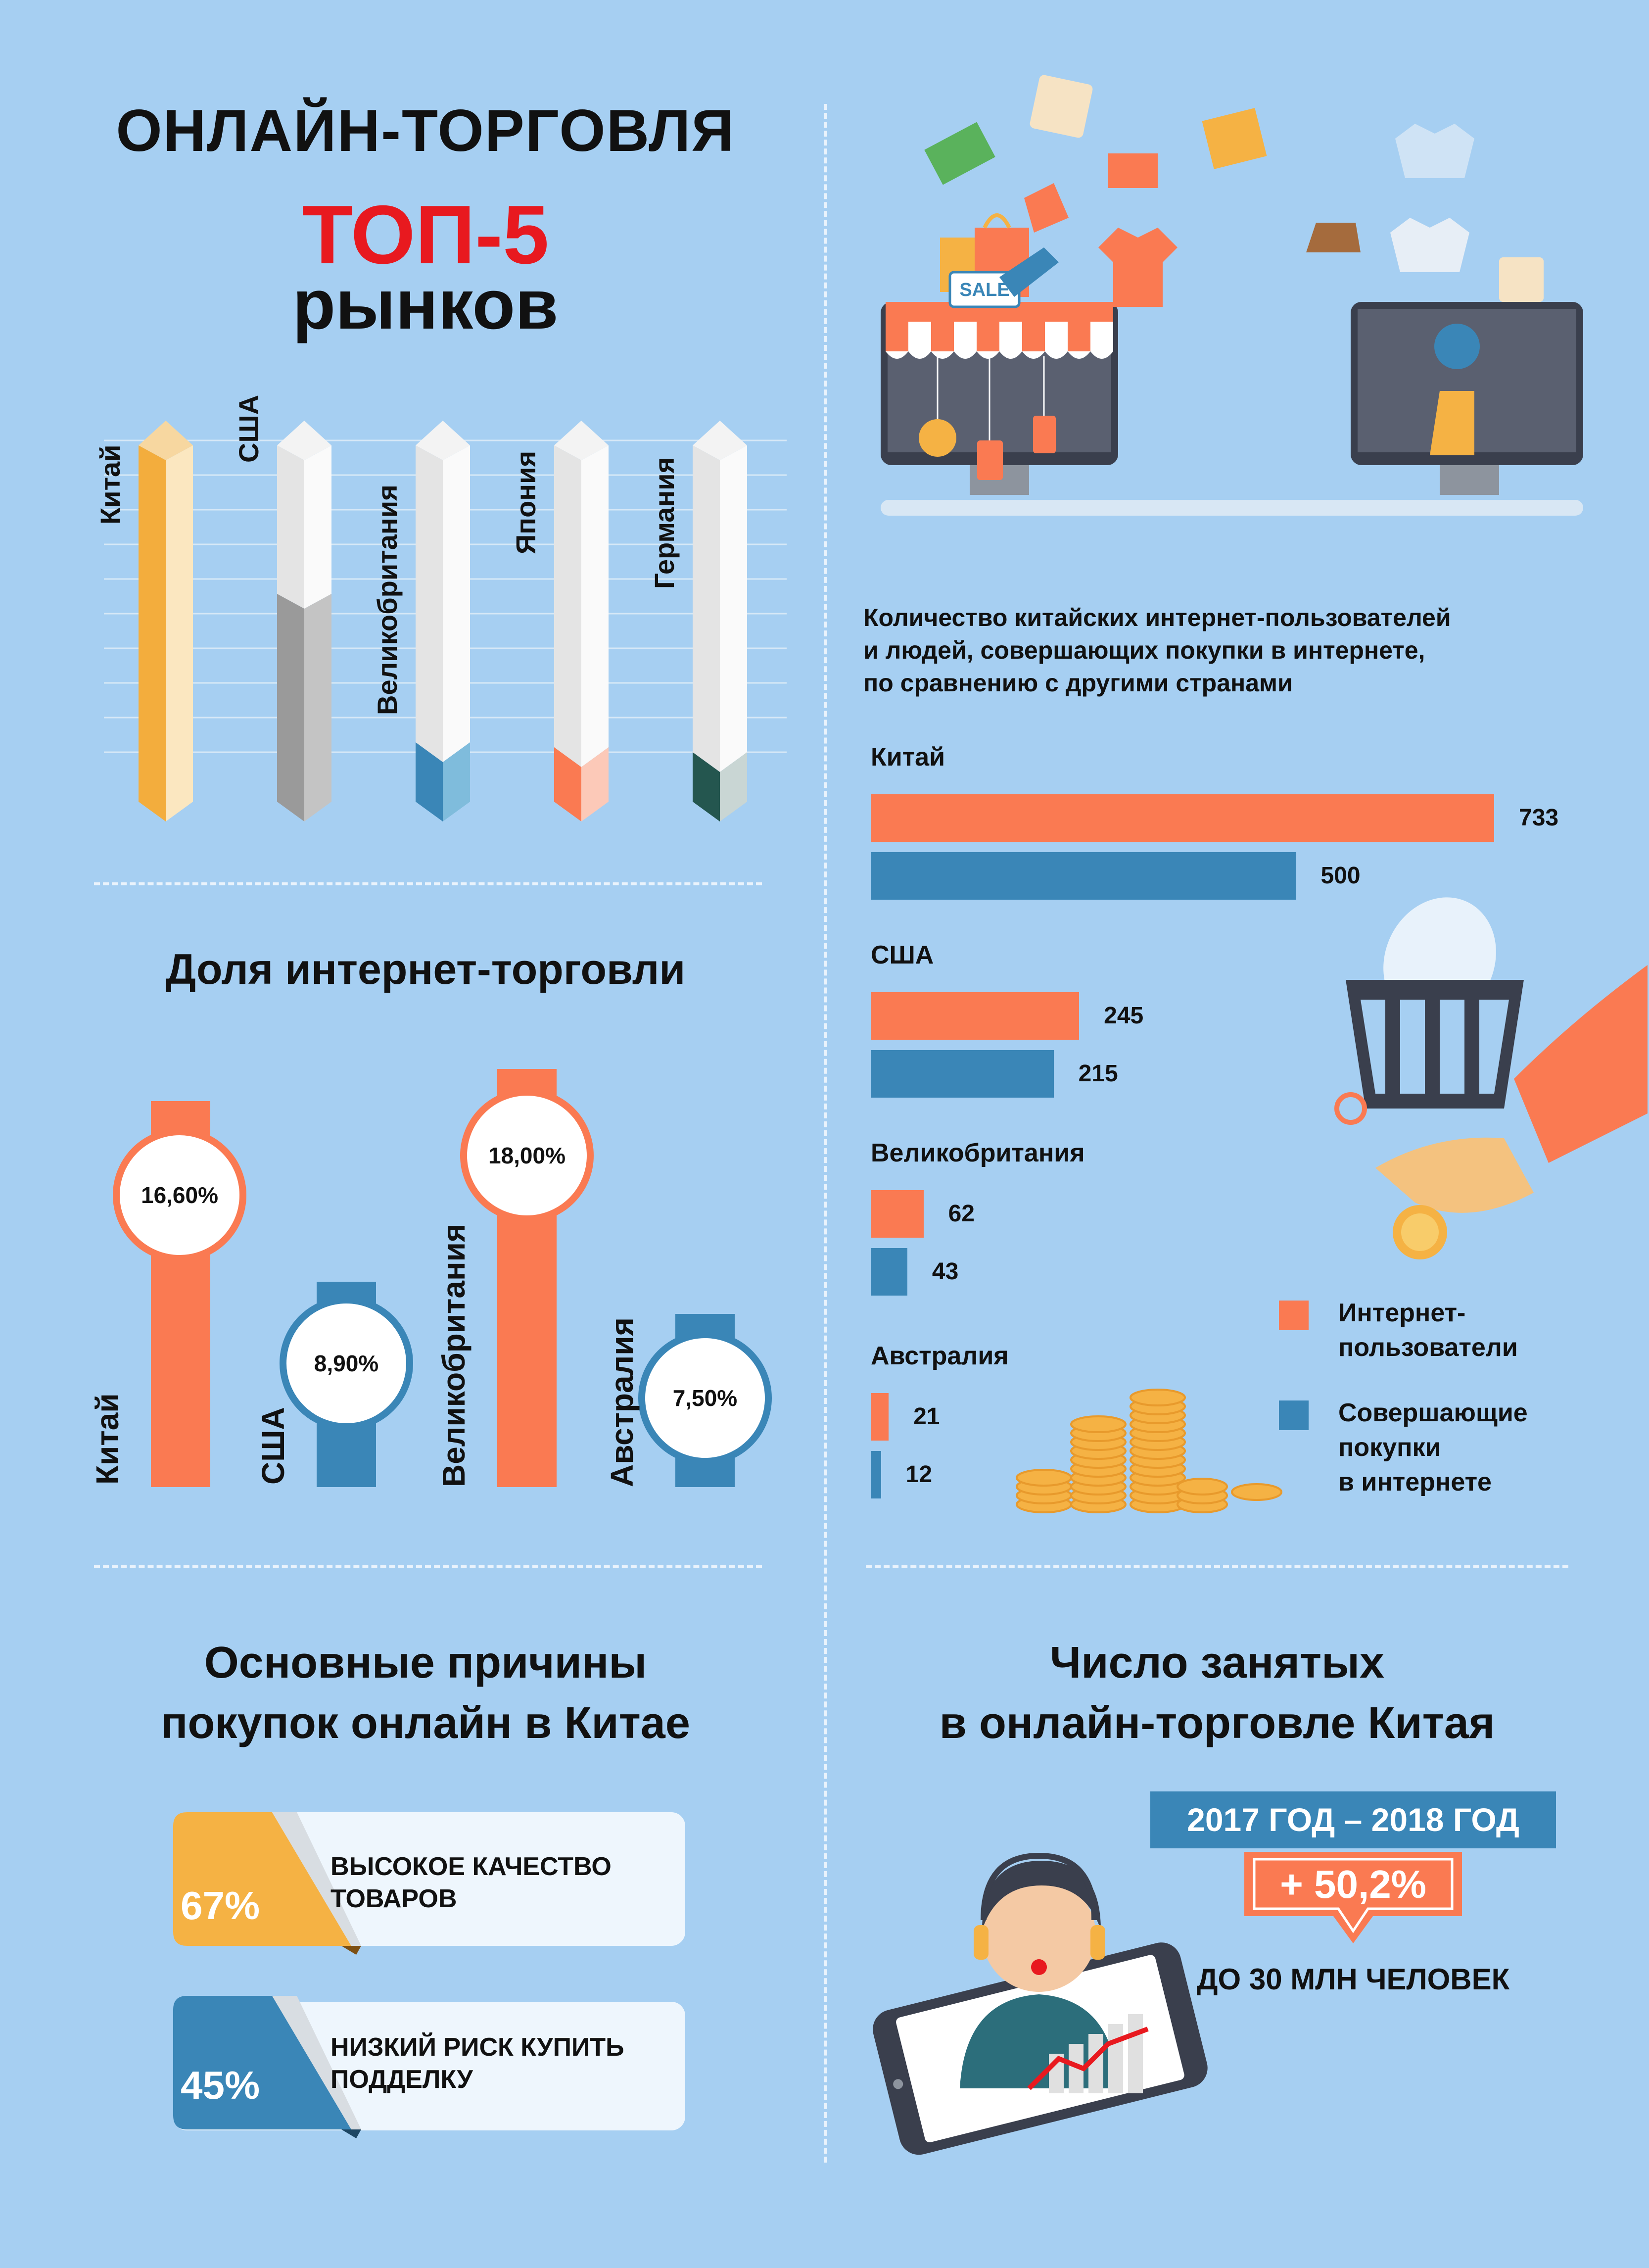 This screenshot has height=2268, width=1649. What do you see at coordinates (248, 428) in the screenshot?
I see `pillar-label-usa: США` at bounding box center [248, 428].